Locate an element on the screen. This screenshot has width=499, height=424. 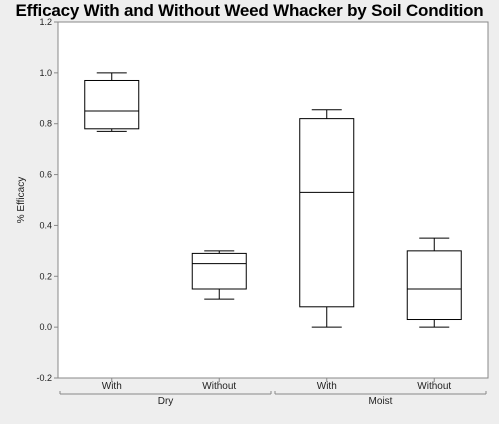
box-moist-with is located at coordinates (327, 218).